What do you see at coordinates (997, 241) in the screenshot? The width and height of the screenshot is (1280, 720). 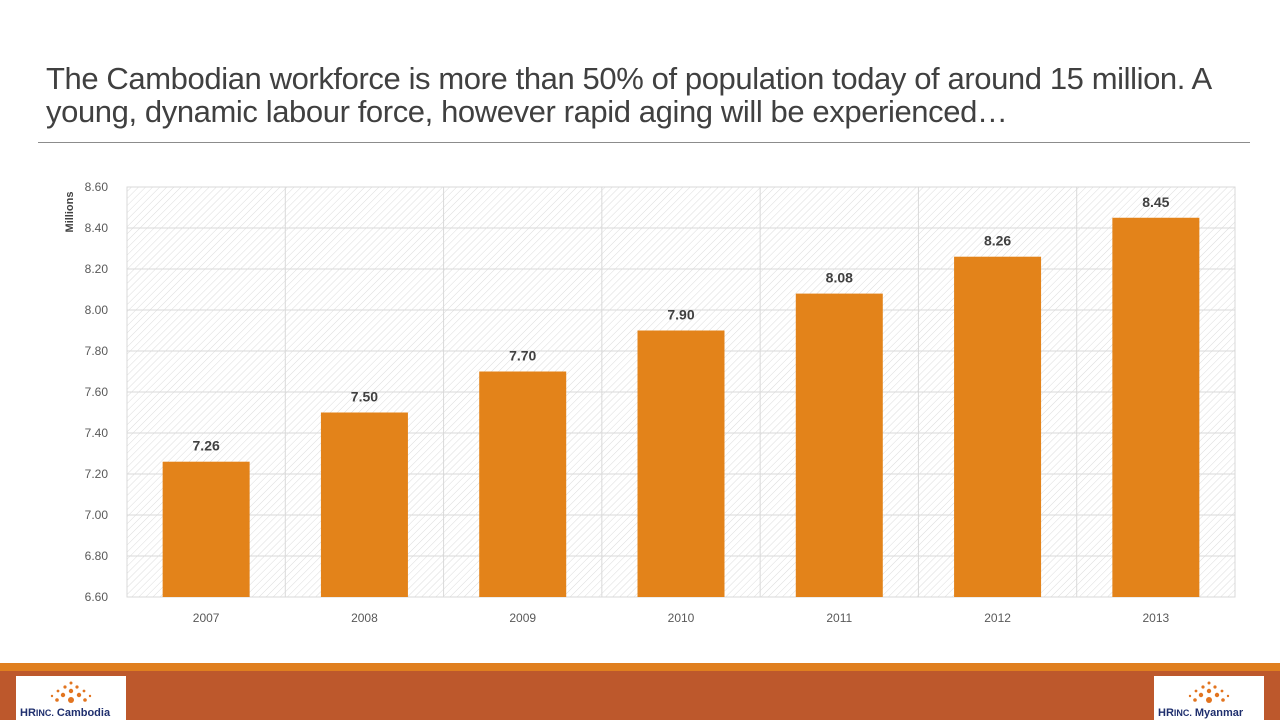 I see `data-label: 8.26` at bounding box center [997, 241].